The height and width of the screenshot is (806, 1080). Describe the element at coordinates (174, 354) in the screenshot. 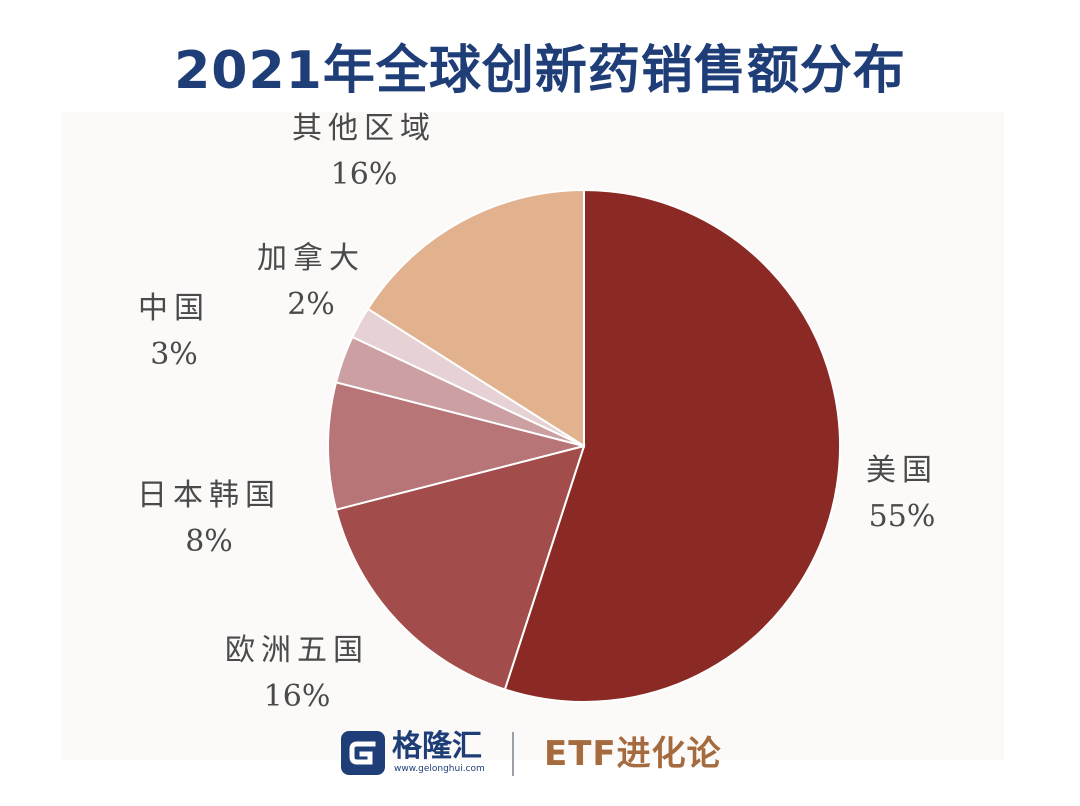

I see `slice-value-label-4: 3%` at that location.